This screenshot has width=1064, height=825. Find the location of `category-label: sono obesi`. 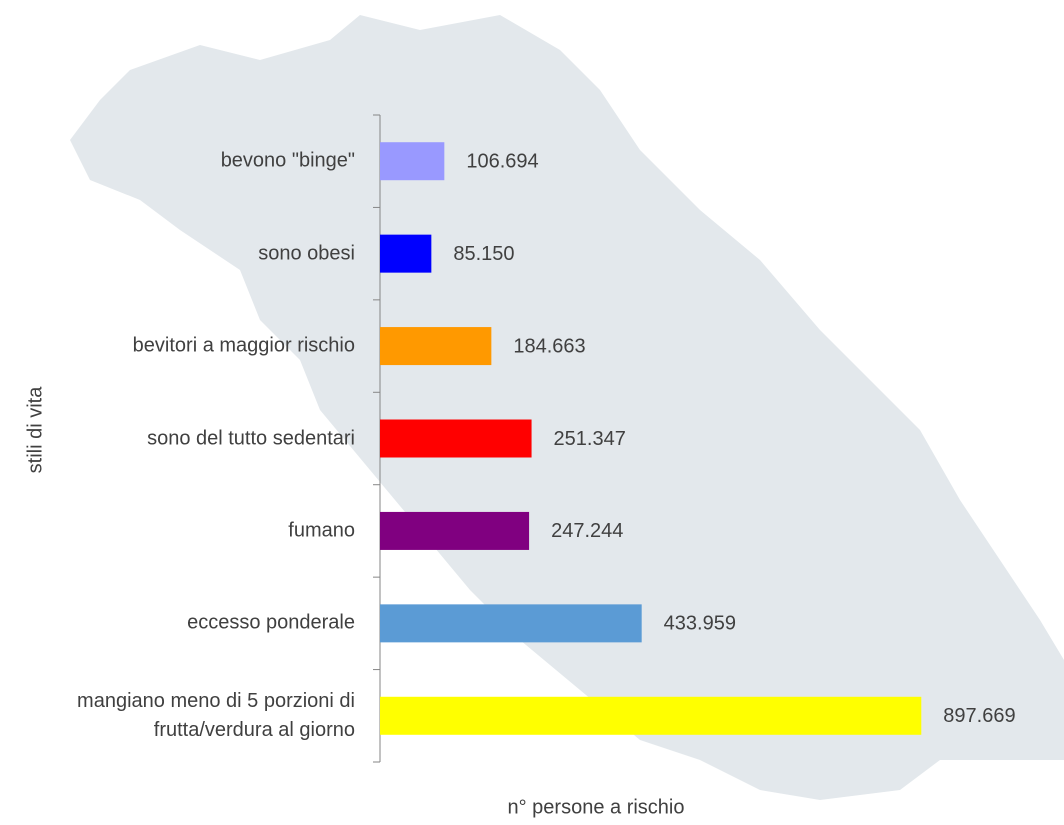

category-label: sono obesi is located at coordinates (306, 253).